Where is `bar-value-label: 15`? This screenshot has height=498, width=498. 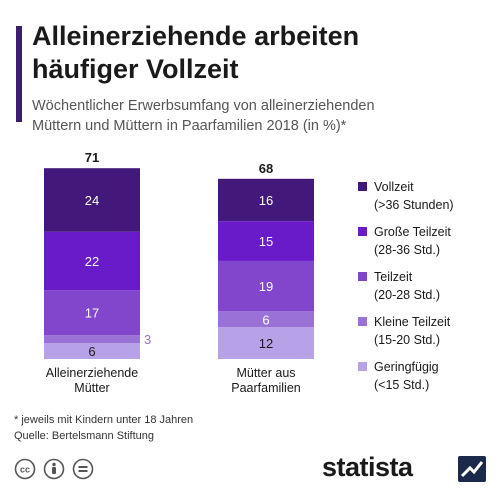 bar-value-label: 15 is located at coordinates (266, 241).